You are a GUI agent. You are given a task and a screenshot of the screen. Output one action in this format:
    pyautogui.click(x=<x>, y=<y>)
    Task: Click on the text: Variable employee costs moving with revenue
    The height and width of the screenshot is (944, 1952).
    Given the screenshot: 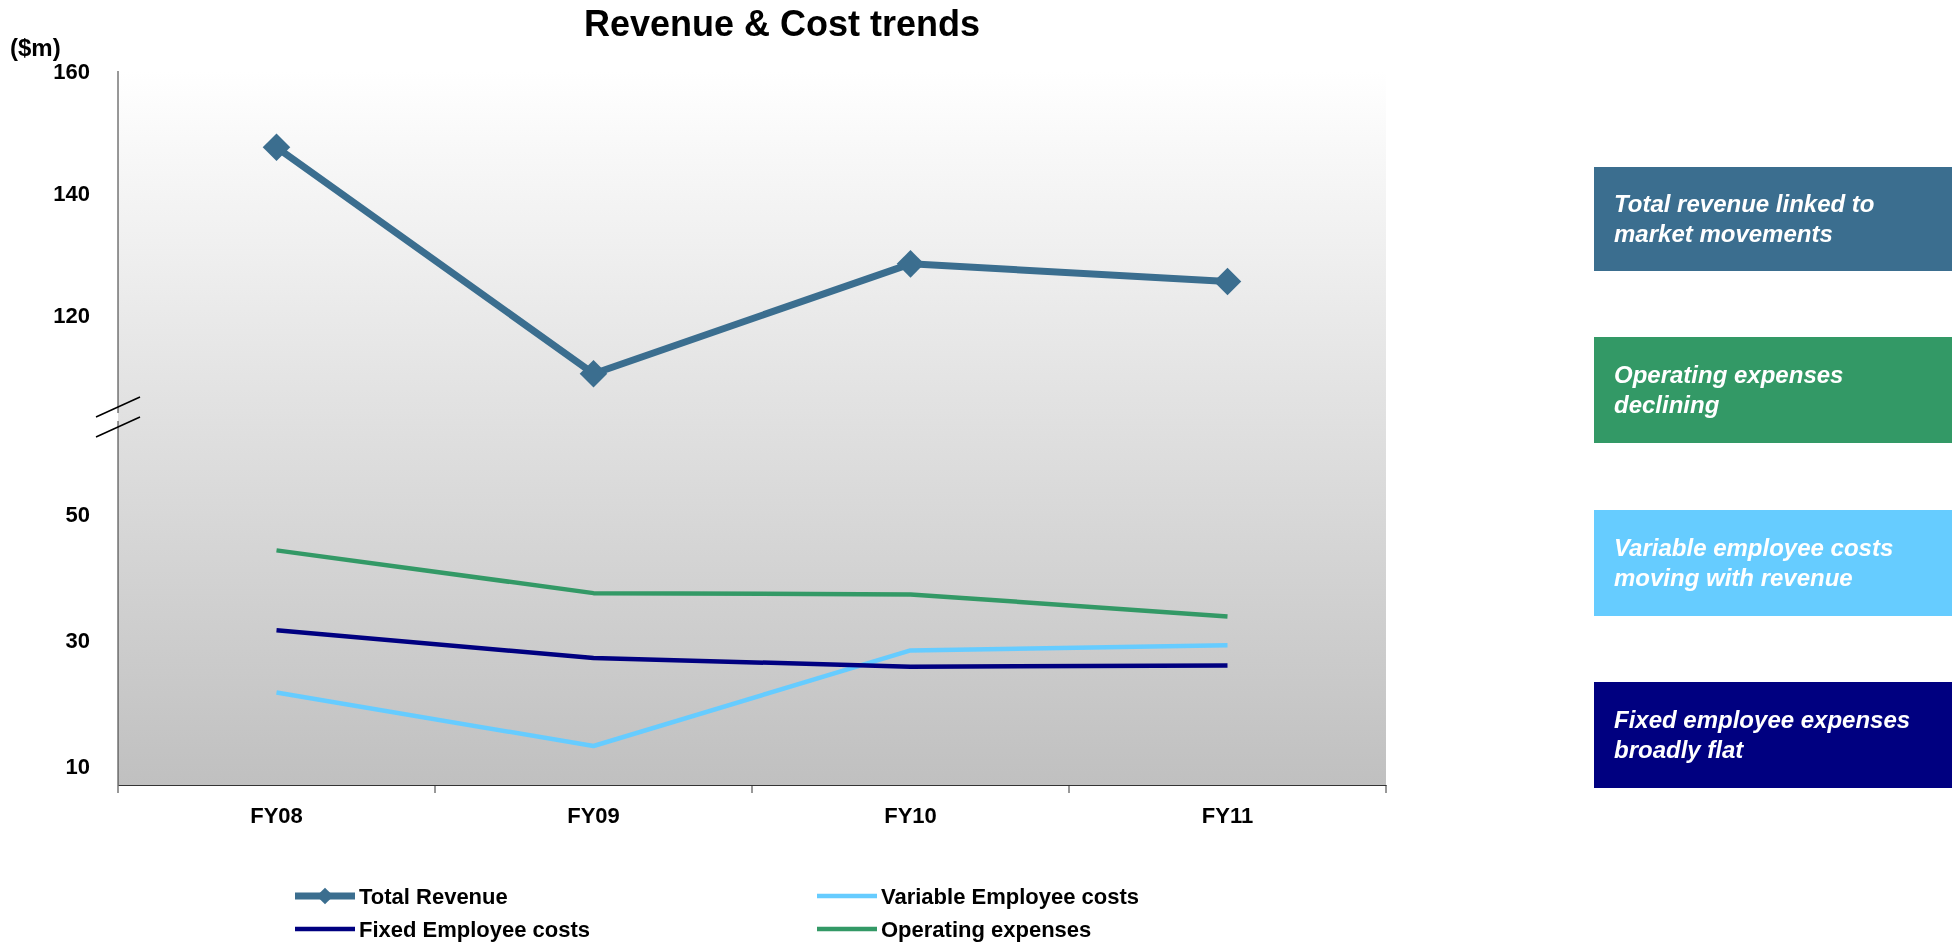 What is the action you would take?
    pyautogui.click(x=1754, y=562)
    